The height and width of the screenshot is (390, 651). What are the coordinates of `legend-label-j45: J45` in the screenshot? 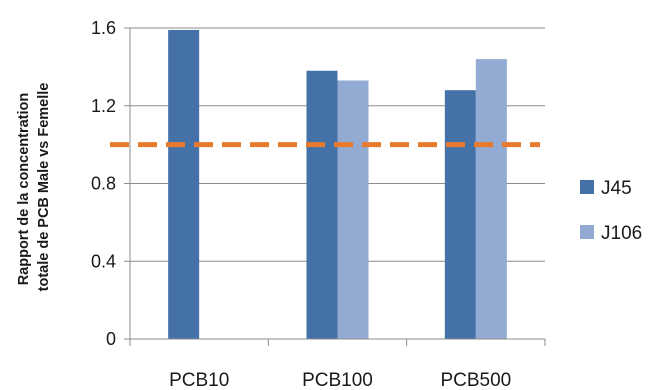 It's located at (616, 188).